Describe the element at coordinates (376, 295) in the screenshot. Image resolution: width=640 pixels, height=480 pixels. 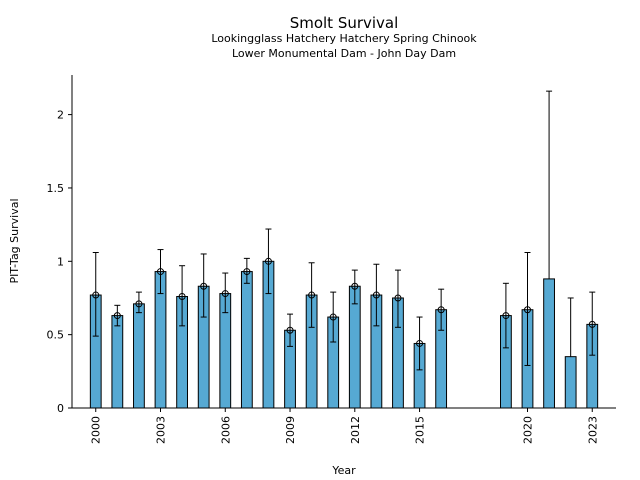
I see `point-marker-2013` at that location.